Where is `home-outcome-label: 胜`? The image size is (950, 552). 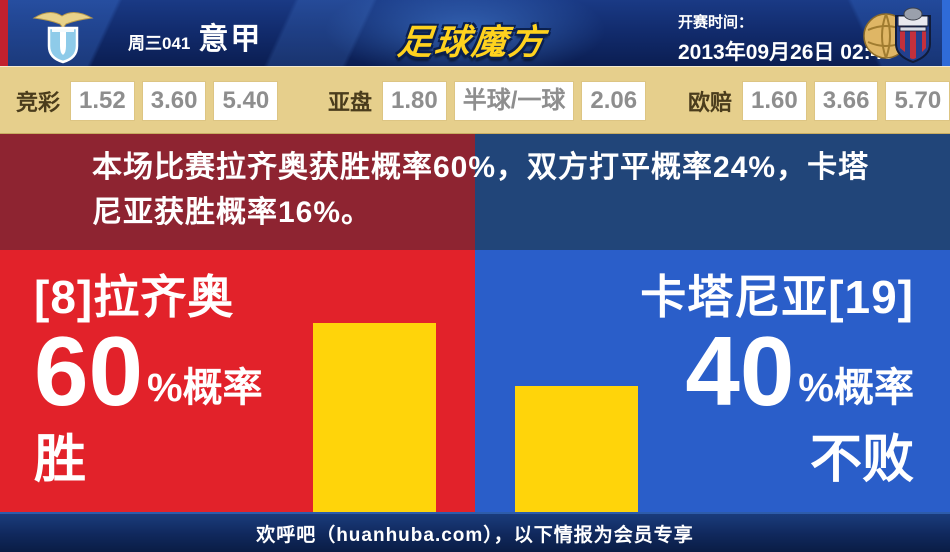 home-outcome-label: 胜 is located at coordinates (60, 460).